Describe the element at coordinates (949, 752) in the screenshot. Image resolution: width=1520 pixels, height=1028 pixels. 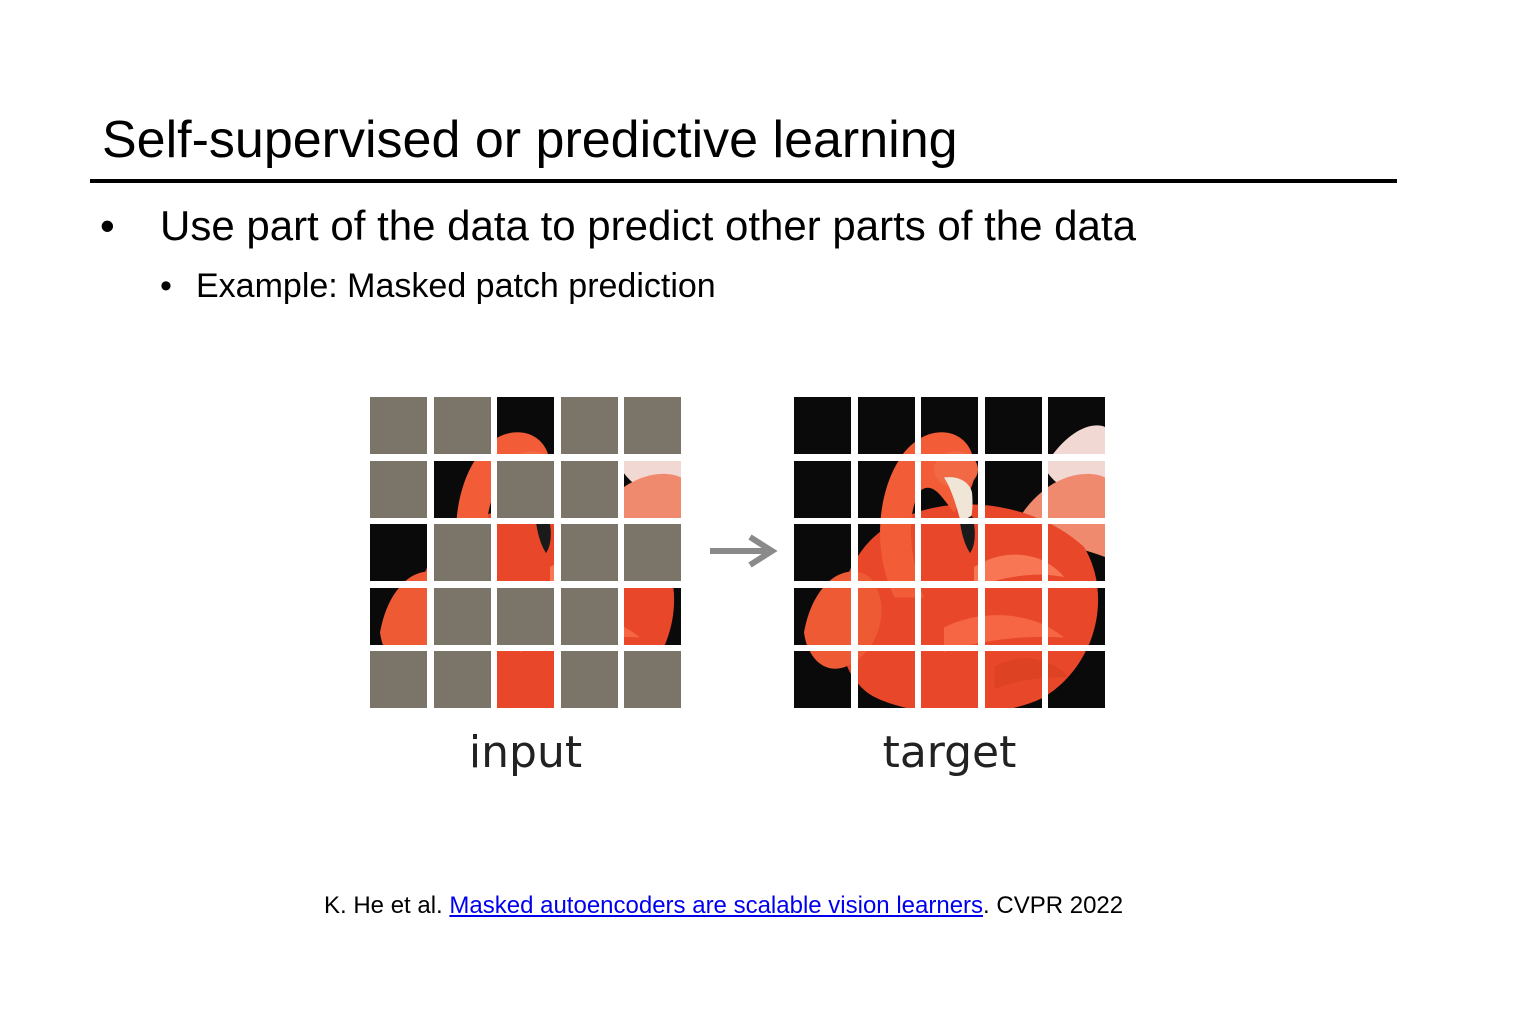
I see `target-caption: target` at that location.